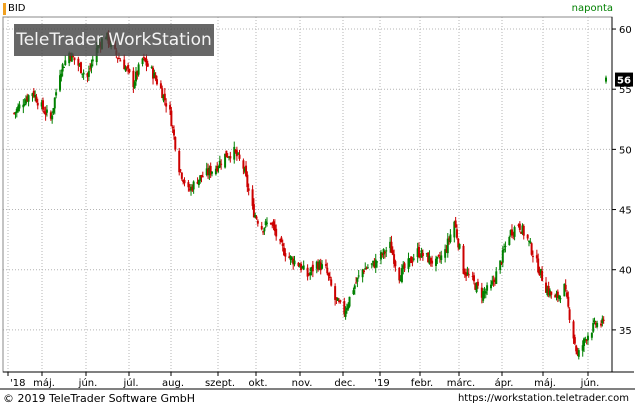  I want to click on website-link: https://workstation.teletrader.com, so click(543, 398).